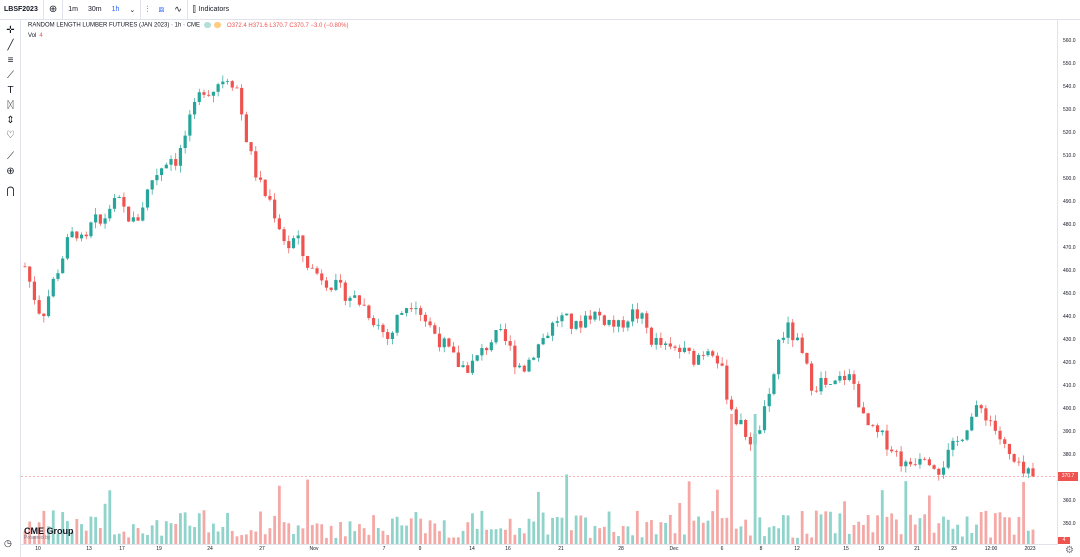 The image size is (1080, 557). Describe the element at coordinates (22, 9) in the screenshot. I see `symbol-search-button: LBSF2023` at that location.